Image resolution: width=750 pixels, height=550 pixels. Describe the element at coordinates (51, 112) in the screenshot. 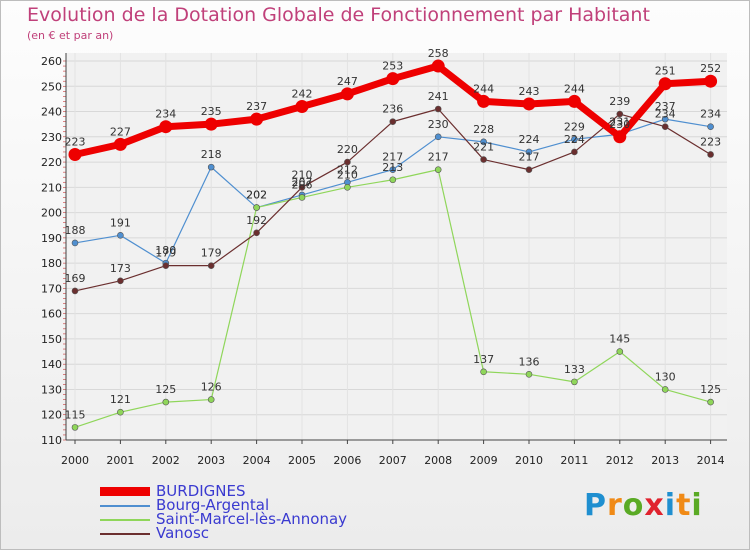

I see `y-tick-label: 240` at that location.